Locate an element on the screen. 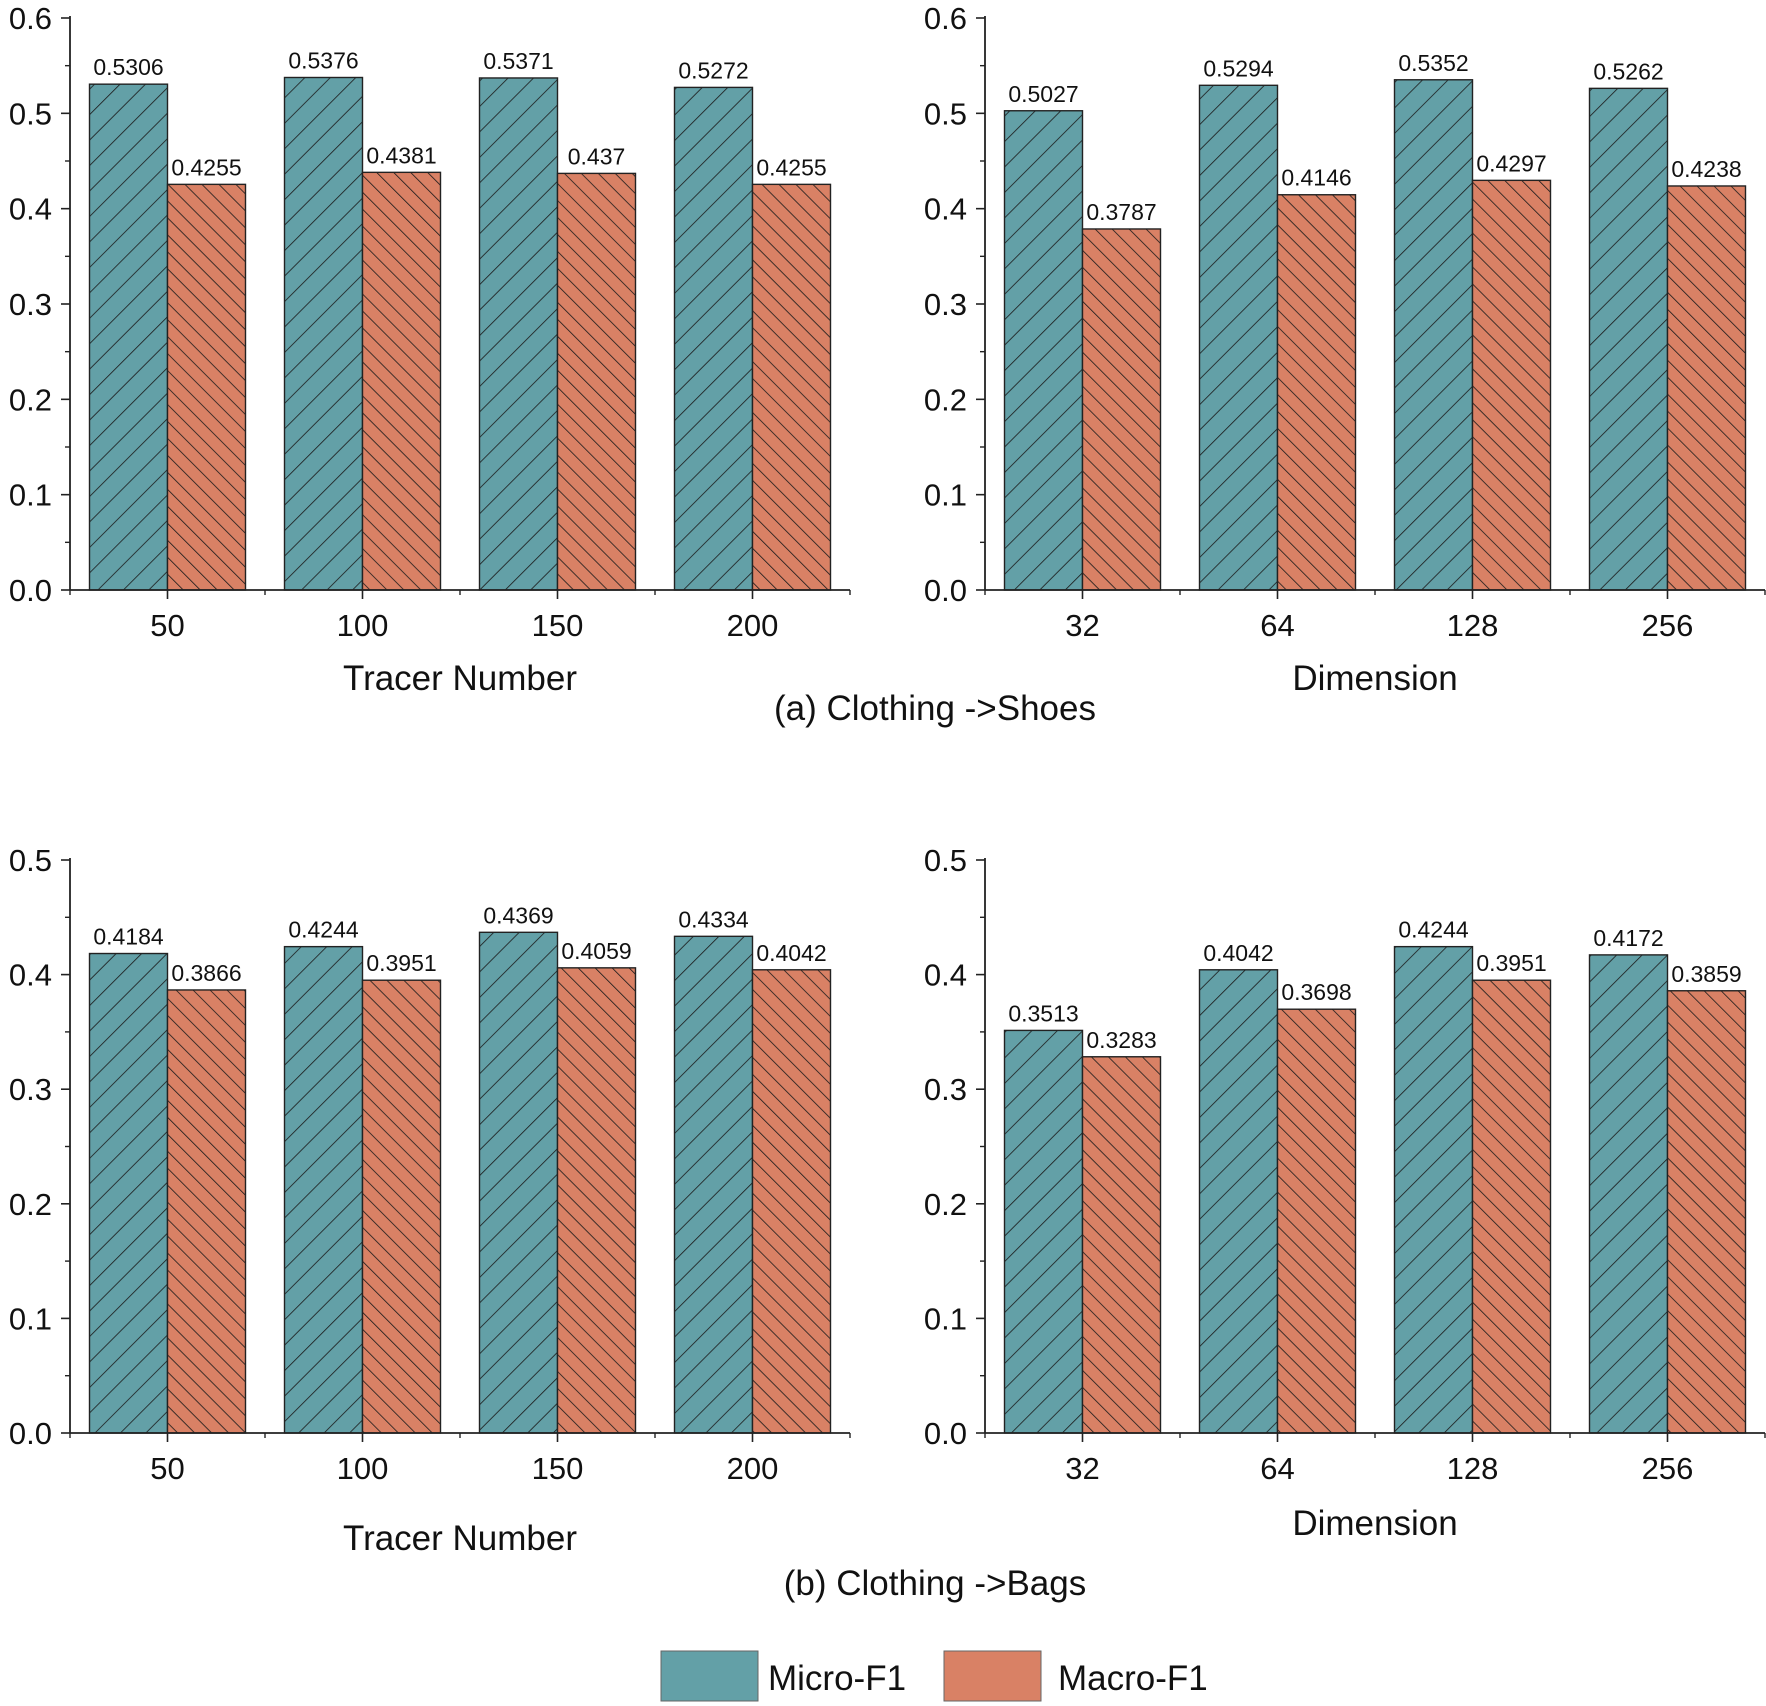  value-label-micro-50: 0.5306 is located at coordinates (128, 67).